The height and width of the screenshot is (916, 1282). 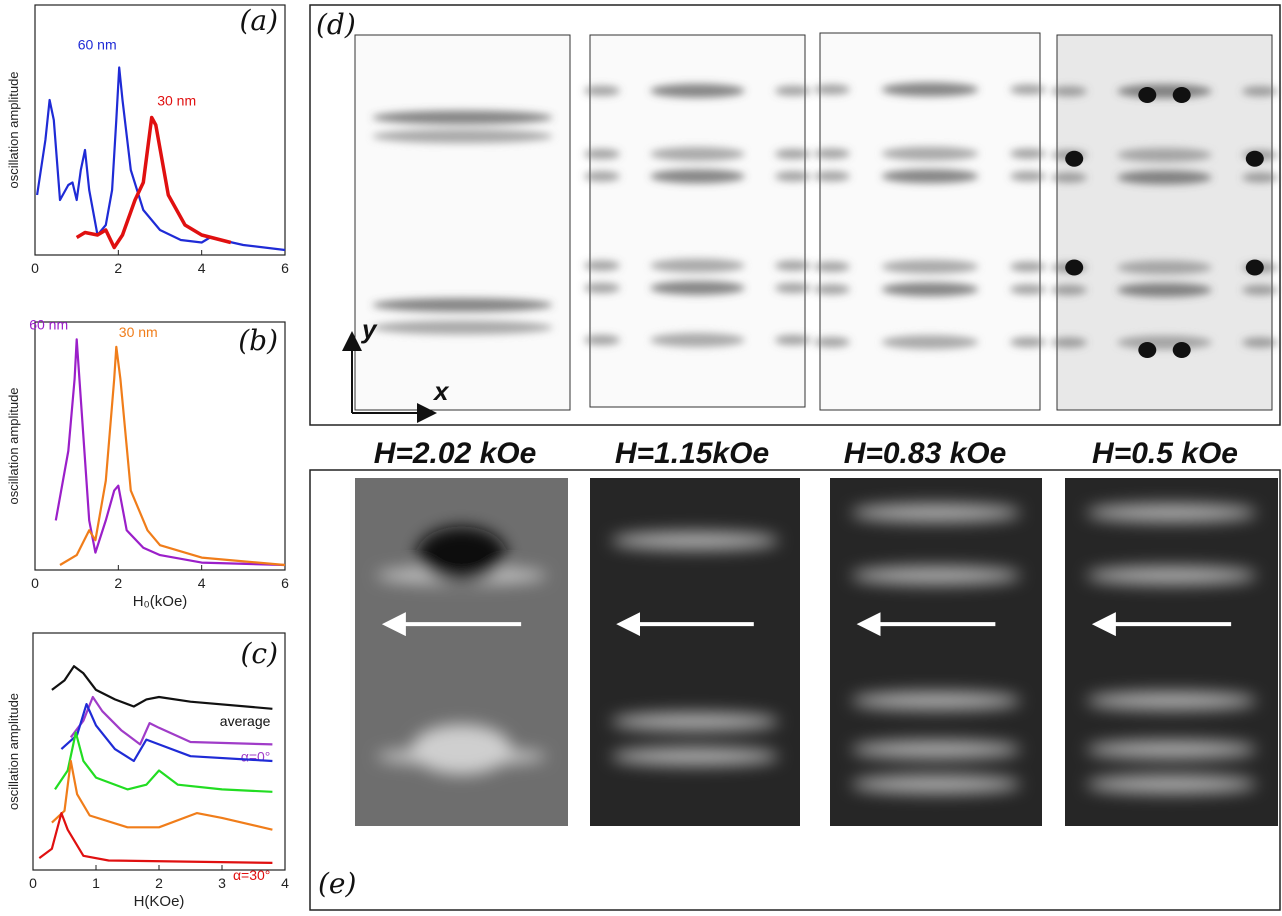 What do you see at coordinates (245, 721) in the screenshot?
I see `series-label: average` at bounding box center [245, 721].